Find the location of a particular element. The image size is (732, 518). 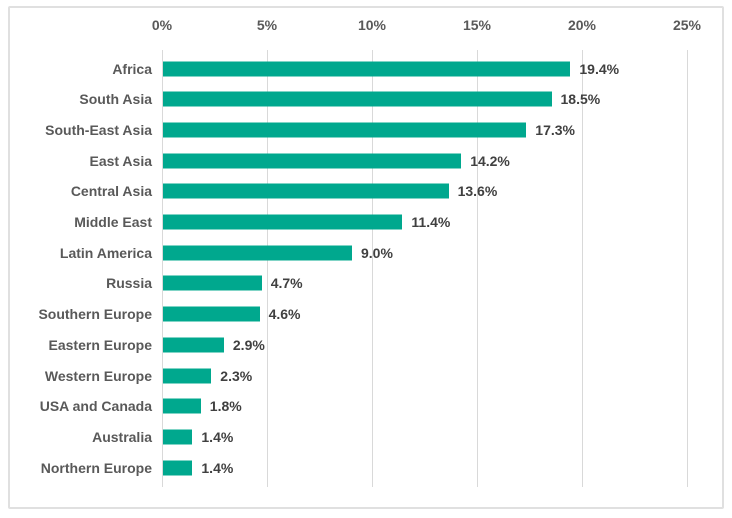

data-label: 11.4% is located at coordinates (431, 222).